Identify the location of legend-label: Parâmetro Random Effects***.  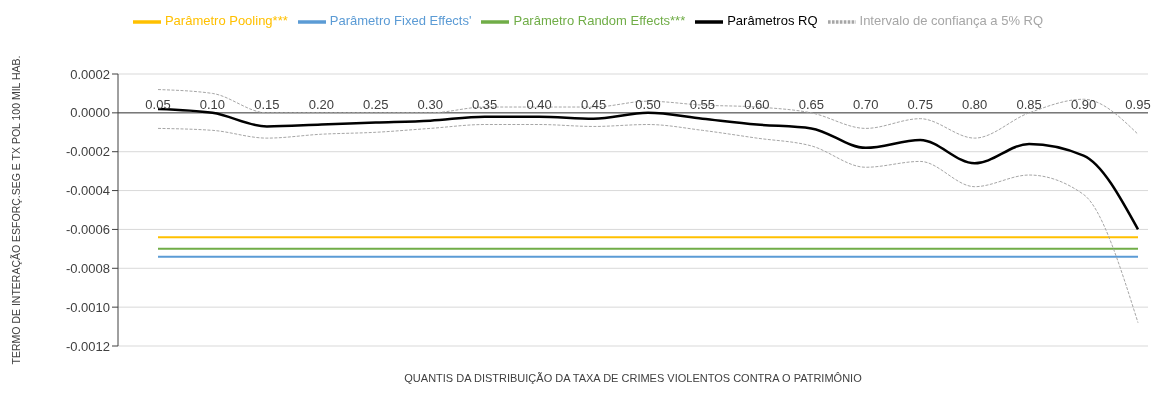
(599, 21).